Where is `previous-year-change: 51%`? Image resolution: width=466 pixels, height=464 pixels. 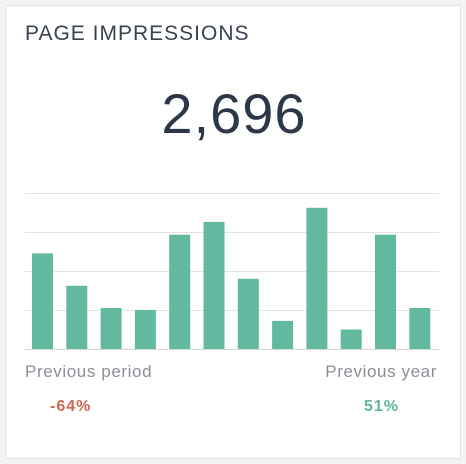
previous-year-change: 51% is located at coordinates (382, 406).